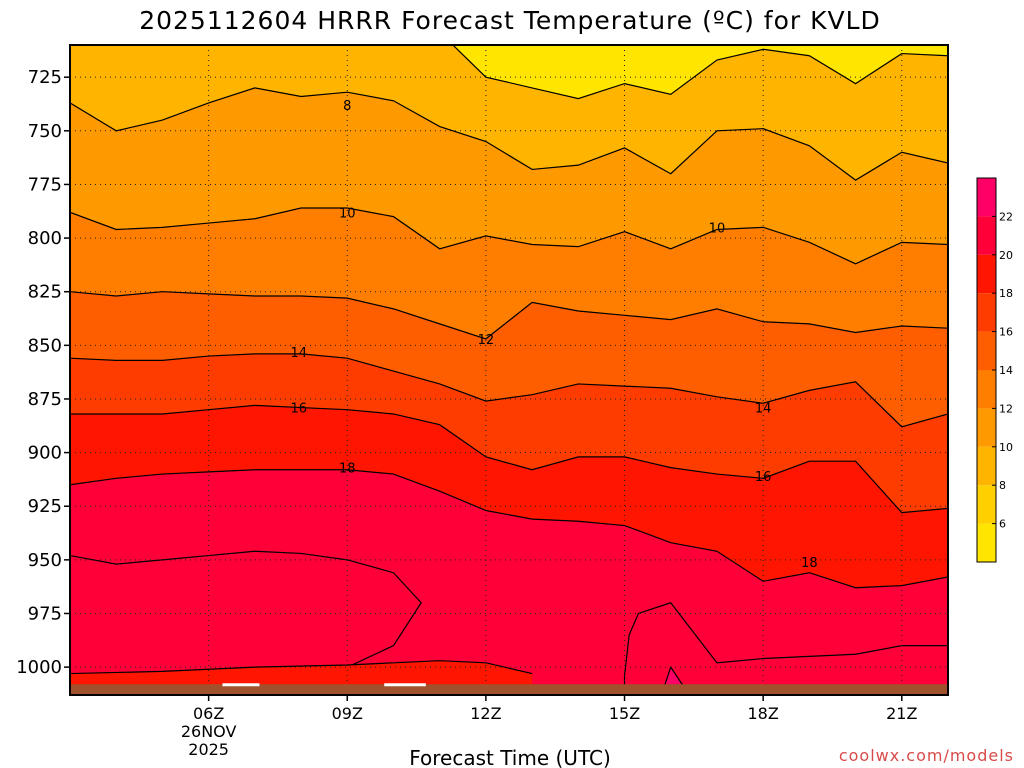 The image size is (1024, 768). Describe the element at coordinates (301, 667) in the screenshot. I see `surface-isotherm-line` at that location.